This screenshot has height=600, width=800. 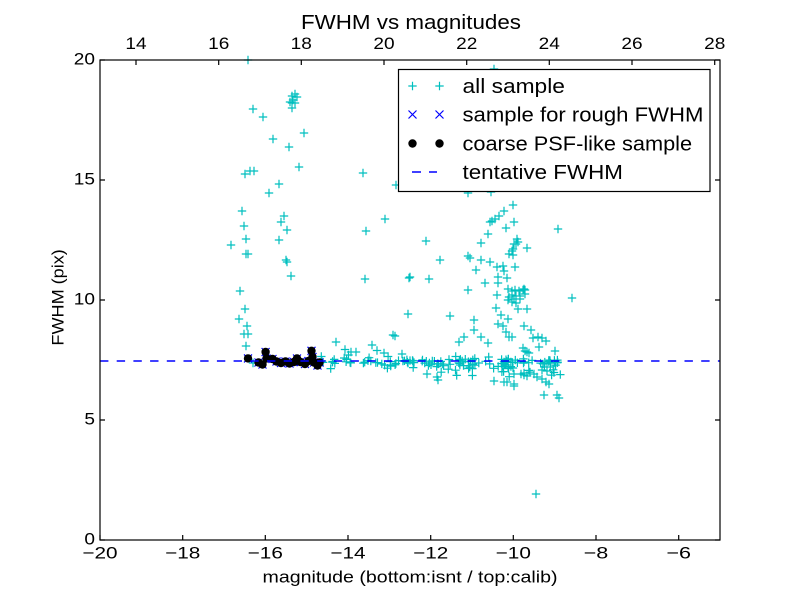 What do you see at coordinates (411, 23) in the screenshot?
I see `svg-text: FWHM vs magnitudes` at bounding box center [411, 23].